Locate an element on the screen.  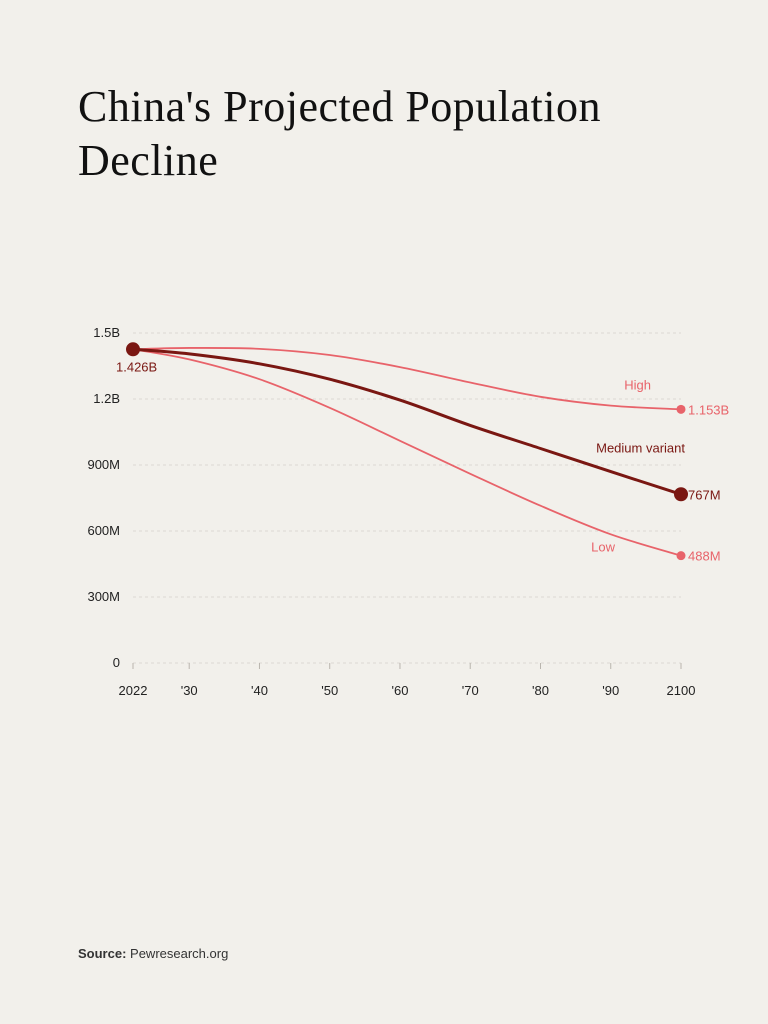
x-tick-label: '80 is located at coordinates (540, 690).